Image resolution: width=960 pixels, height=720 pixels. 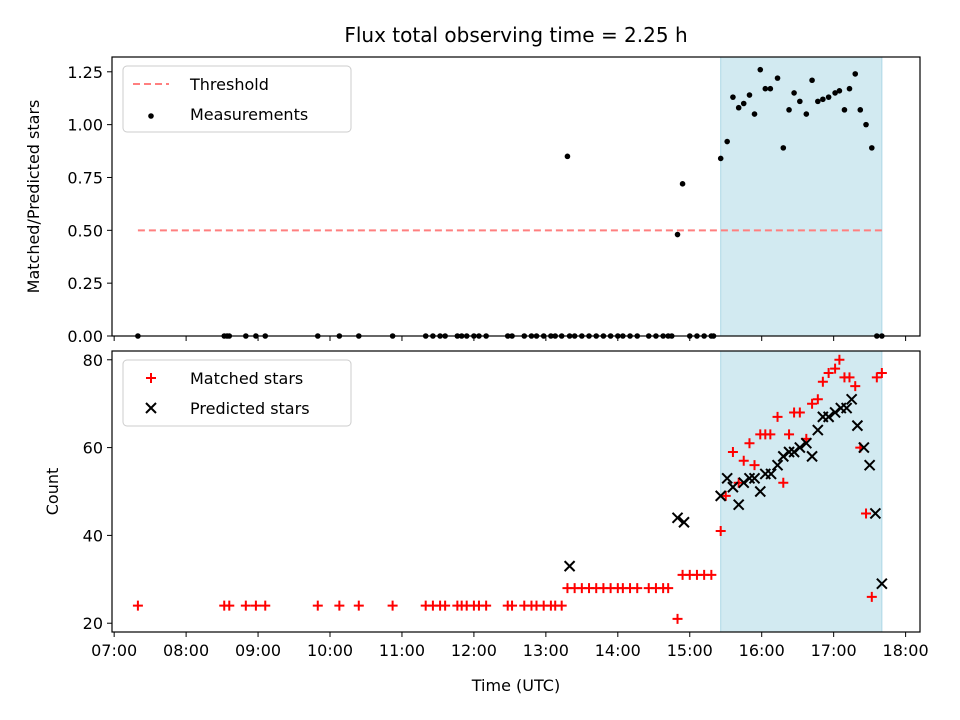 I want to click on x-tick-label: 14:00, so click(x=618, y=650).